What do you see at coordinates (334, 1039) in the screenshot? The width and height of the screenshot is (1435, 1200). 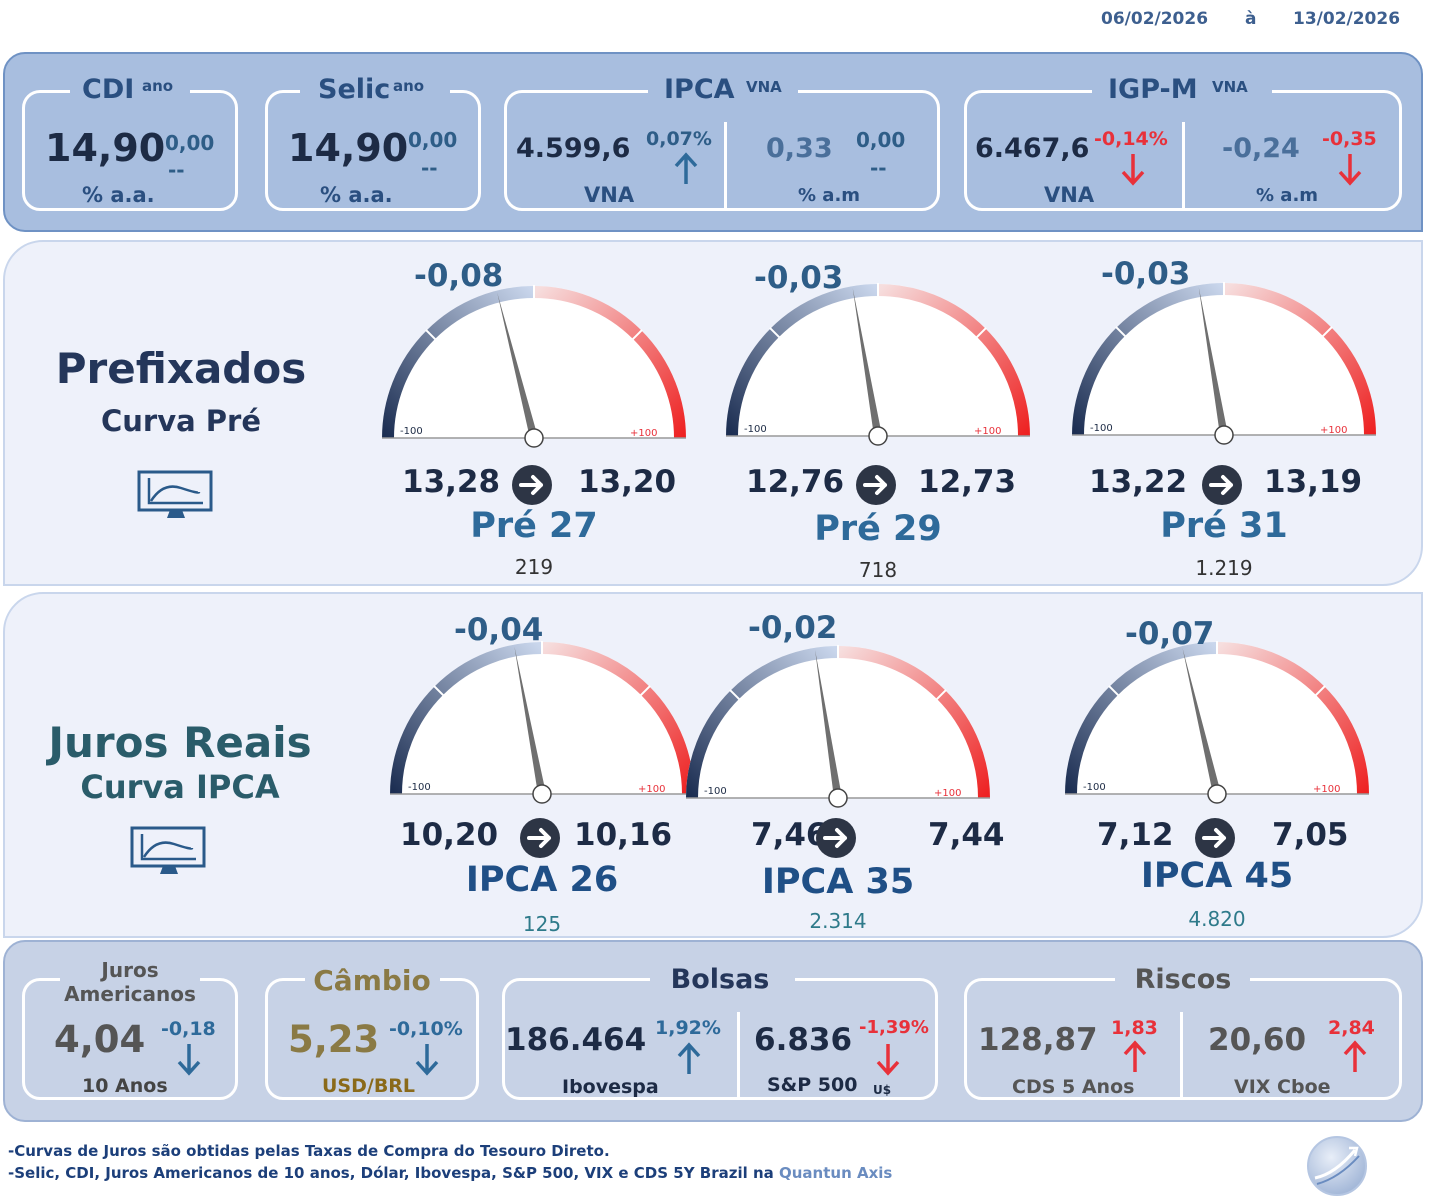 I see `fx-value: 5,23` at bounding box center [334, 1039].